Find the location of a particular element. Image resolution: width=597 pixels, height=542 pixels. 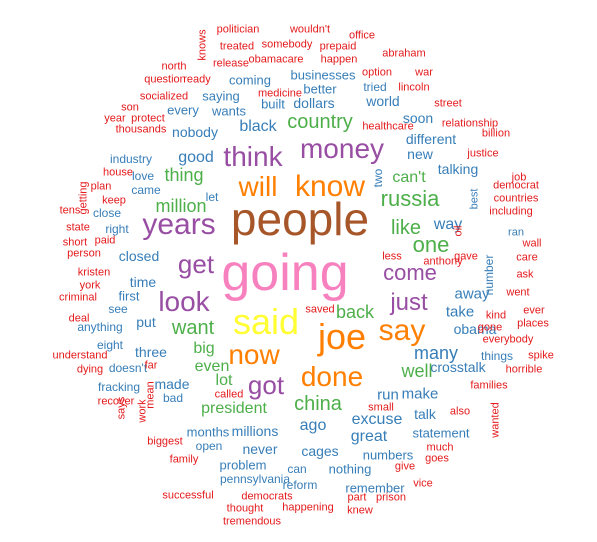

word: going is located at coordinates (285, 273).